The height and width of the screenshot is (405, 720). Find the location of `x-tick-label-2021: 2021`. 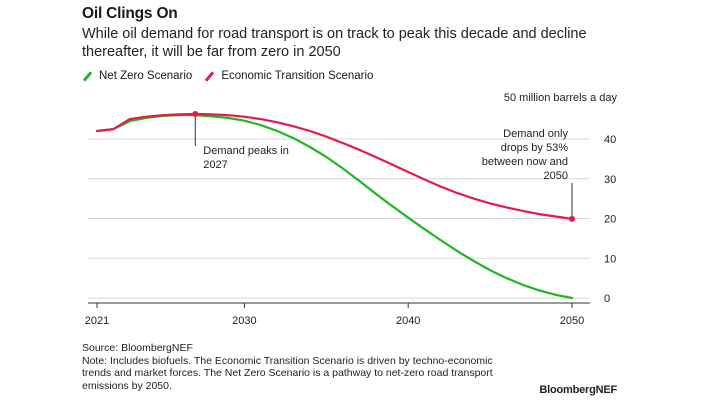

x-tick-label-2021: 2021 is located at coordinates (97, 321).